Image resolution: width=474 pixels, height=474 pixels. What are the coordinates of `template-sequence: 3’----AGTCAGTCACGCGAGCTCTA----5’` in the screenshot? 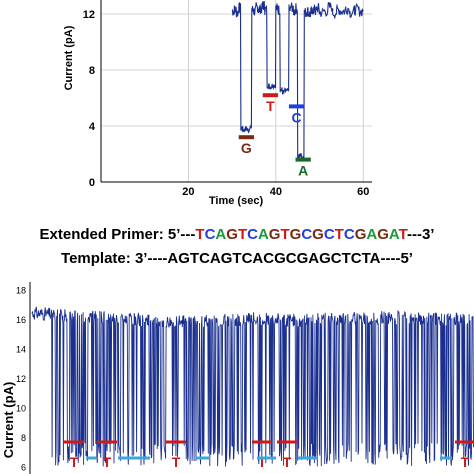 It's located at (273, 258).